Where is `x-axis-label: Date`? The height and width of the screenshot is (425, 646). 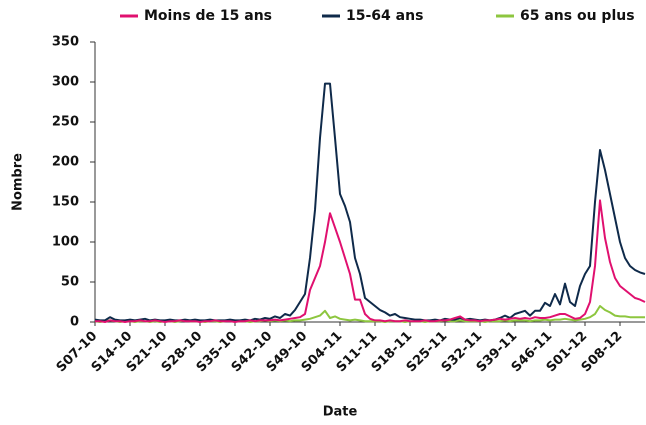
x-axis-label: Date is located at coordinates (340, 412).